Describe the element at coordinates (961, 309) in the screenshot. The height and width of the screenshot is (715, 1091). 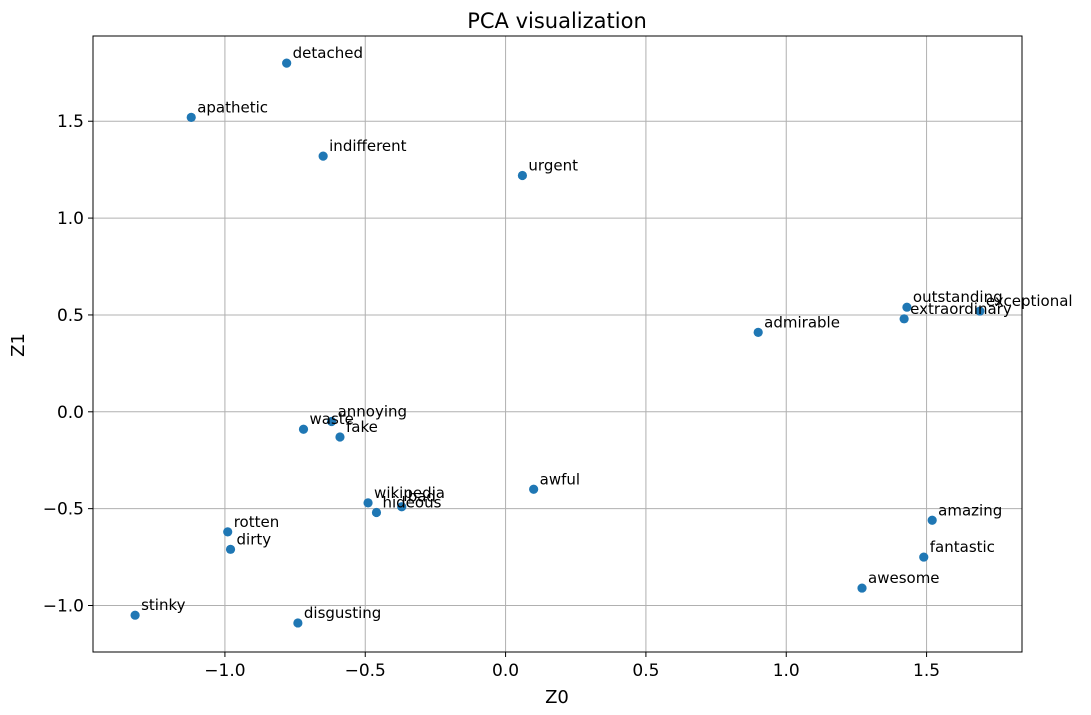
I see `data-point-label: extraordinary` at that location.